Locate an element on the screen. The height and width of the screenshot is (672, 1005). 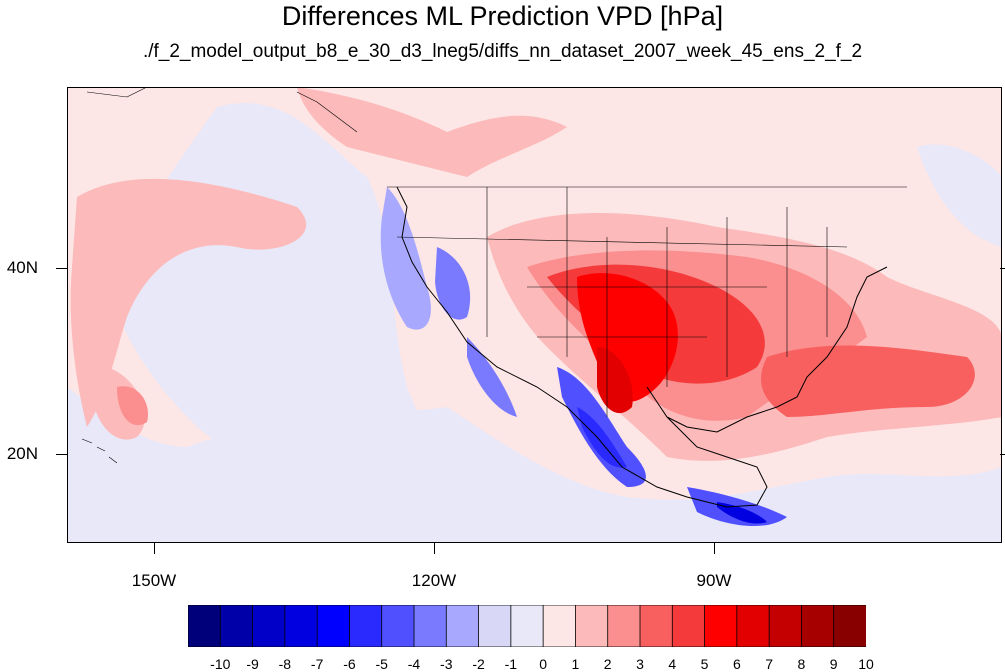
colorbar-tick-label: -5 is located at coordinates (381, 664).